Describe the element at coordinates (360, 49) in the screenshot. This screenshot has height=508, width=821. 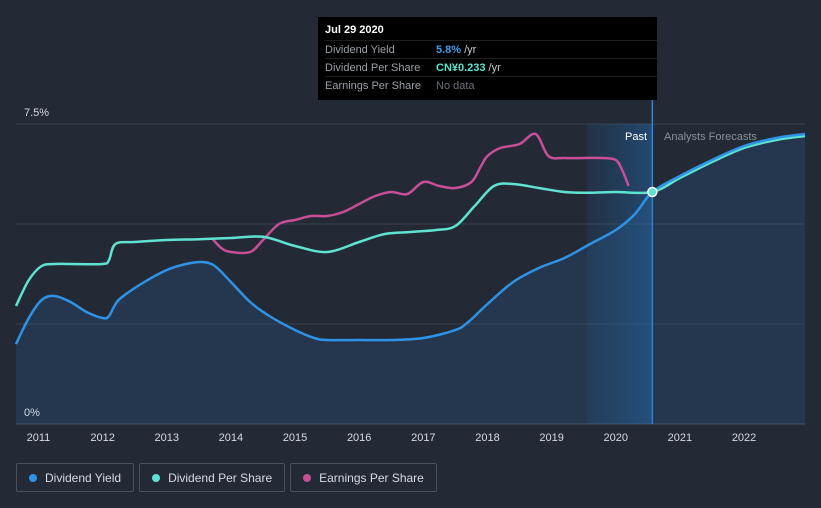
I see `tooltip-label: Dividend Yield` at that location.